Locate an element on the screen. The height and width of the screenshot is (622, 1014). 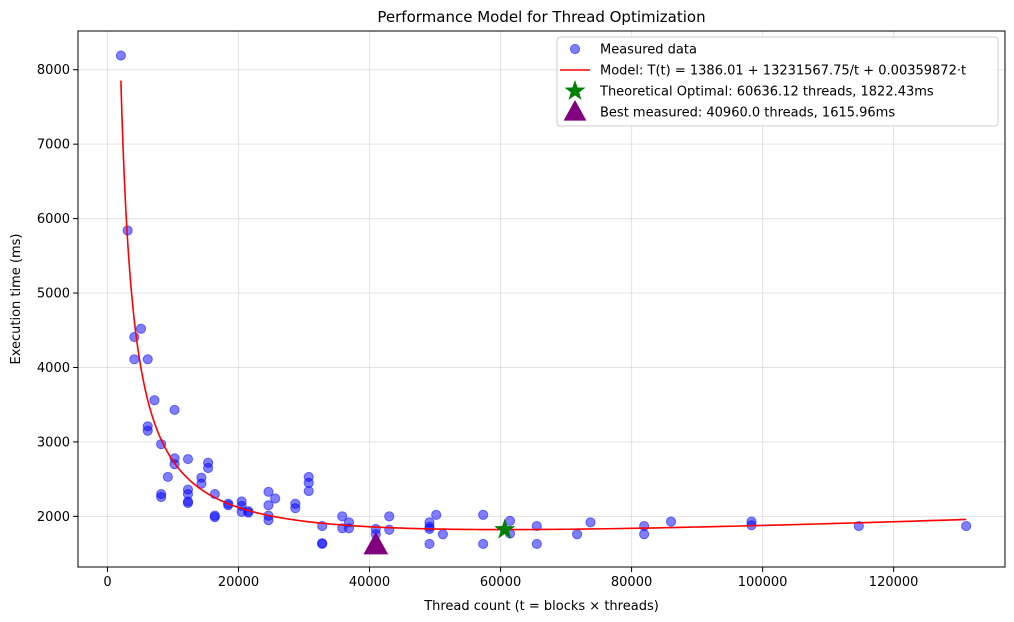
legend-triangle-swatch is located at coordinates (575, 110).